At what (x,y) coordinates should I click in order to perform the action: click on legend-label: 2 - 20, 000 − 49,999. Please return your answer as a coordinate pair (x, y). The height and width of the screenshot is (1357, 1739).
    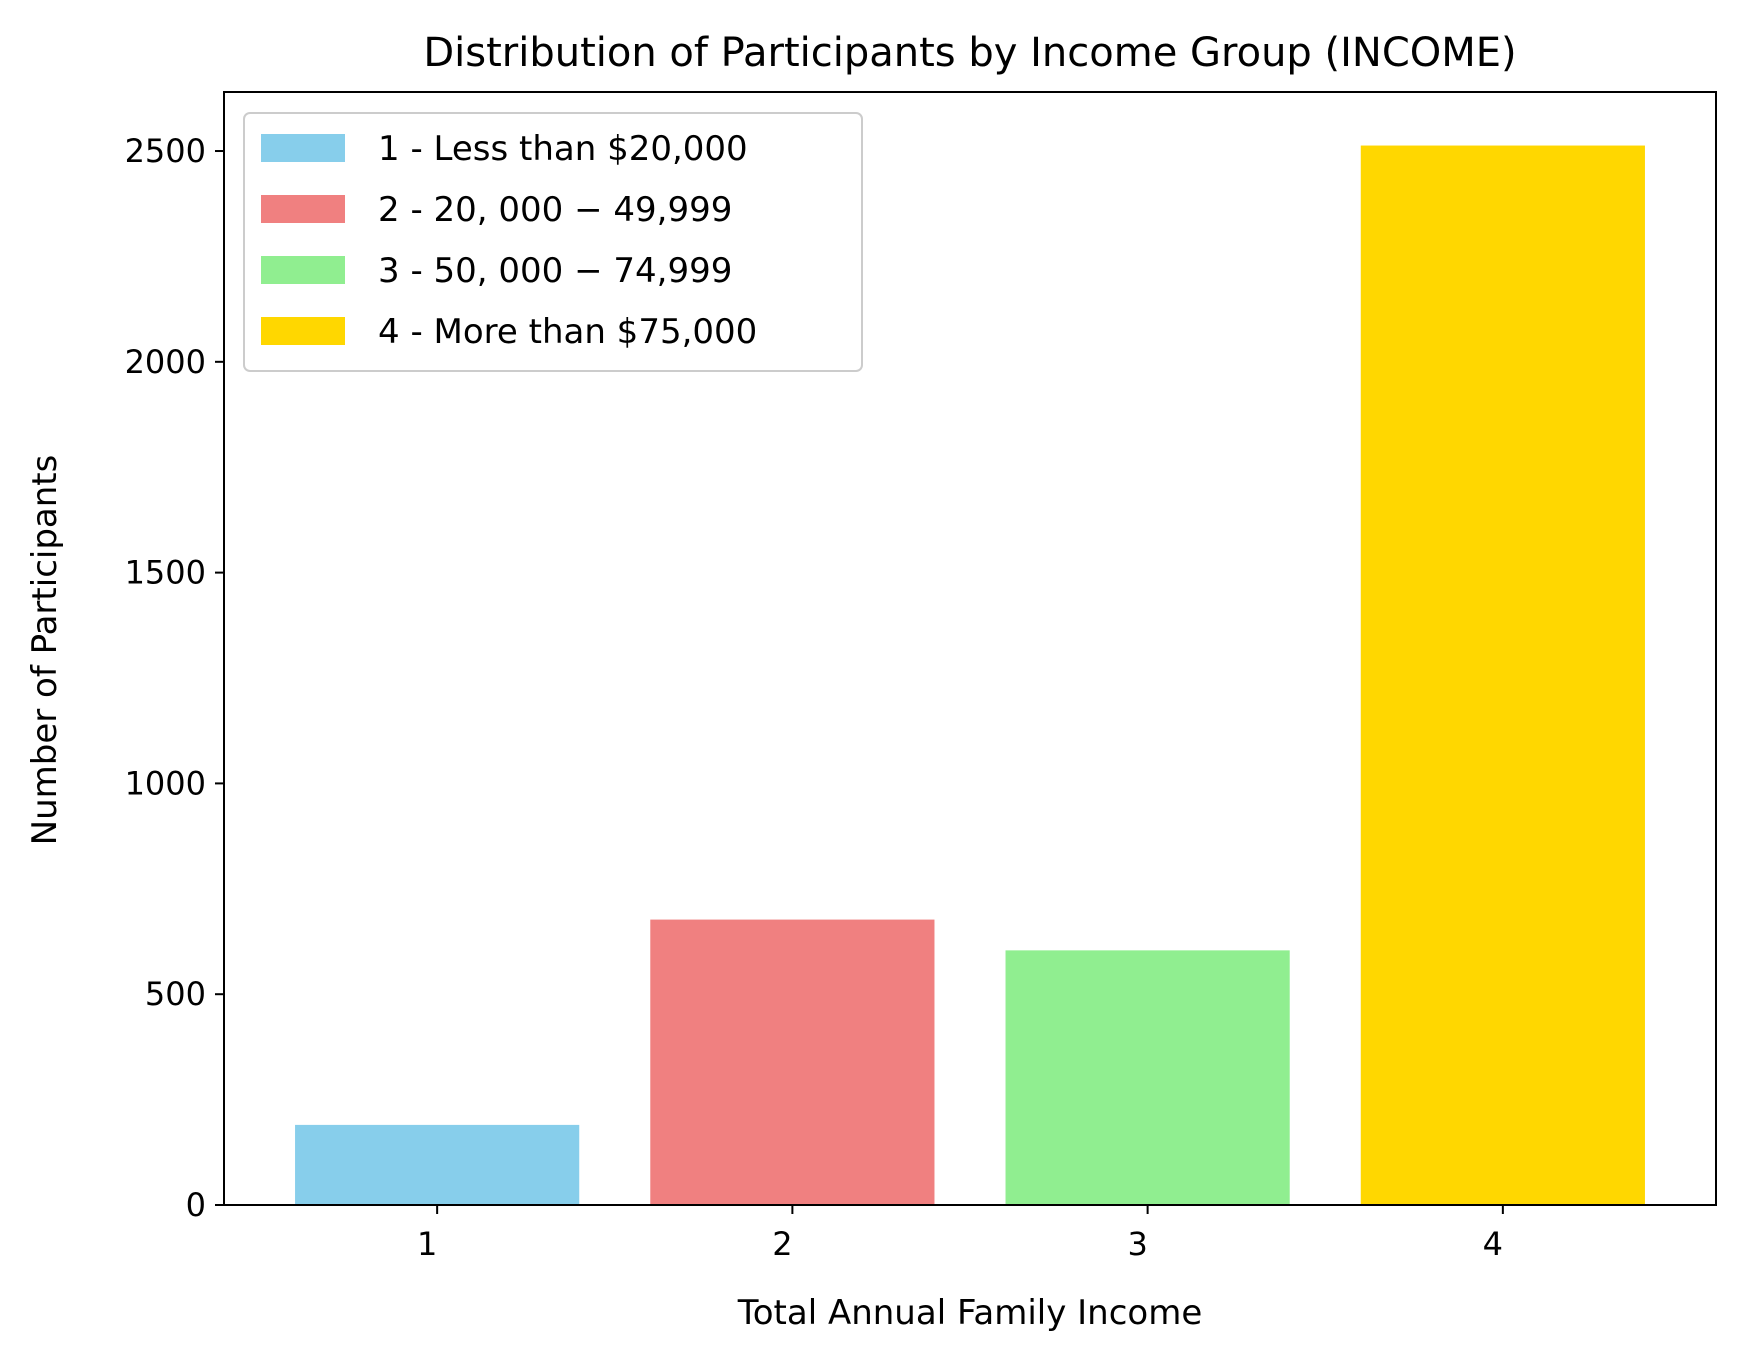
    Looking at the image, I should click on (555, 210).